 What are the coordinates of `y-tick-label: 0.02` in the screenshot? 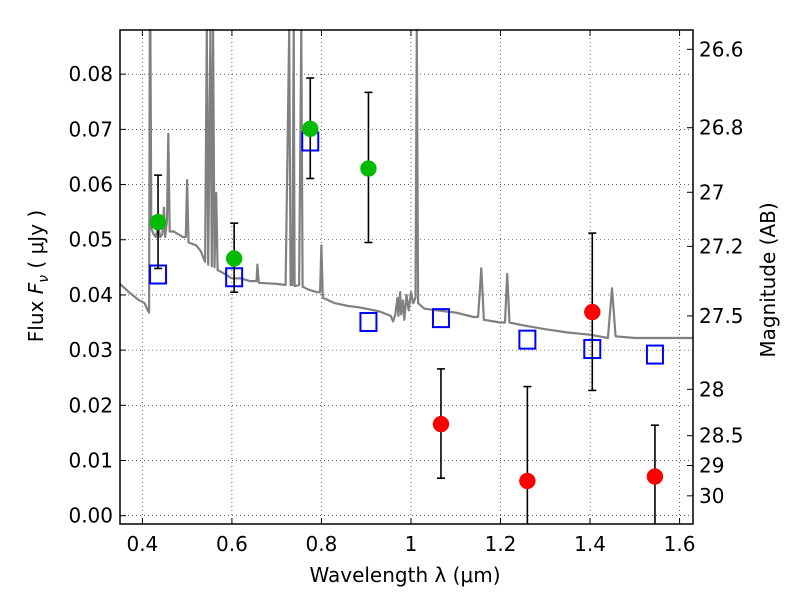 It's located at (90, 405).